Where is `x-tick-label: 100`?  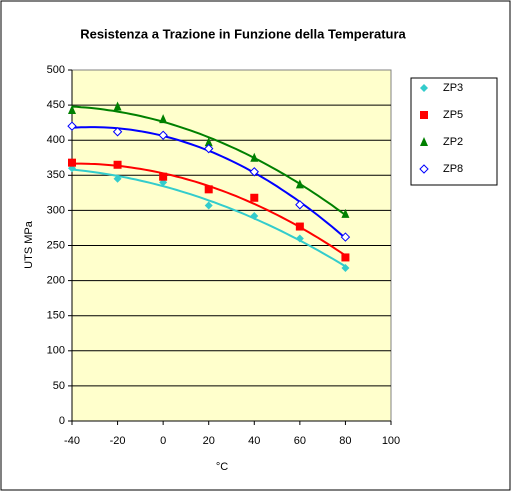
x-tick-label: 100 is located at coordinates (391, 441).